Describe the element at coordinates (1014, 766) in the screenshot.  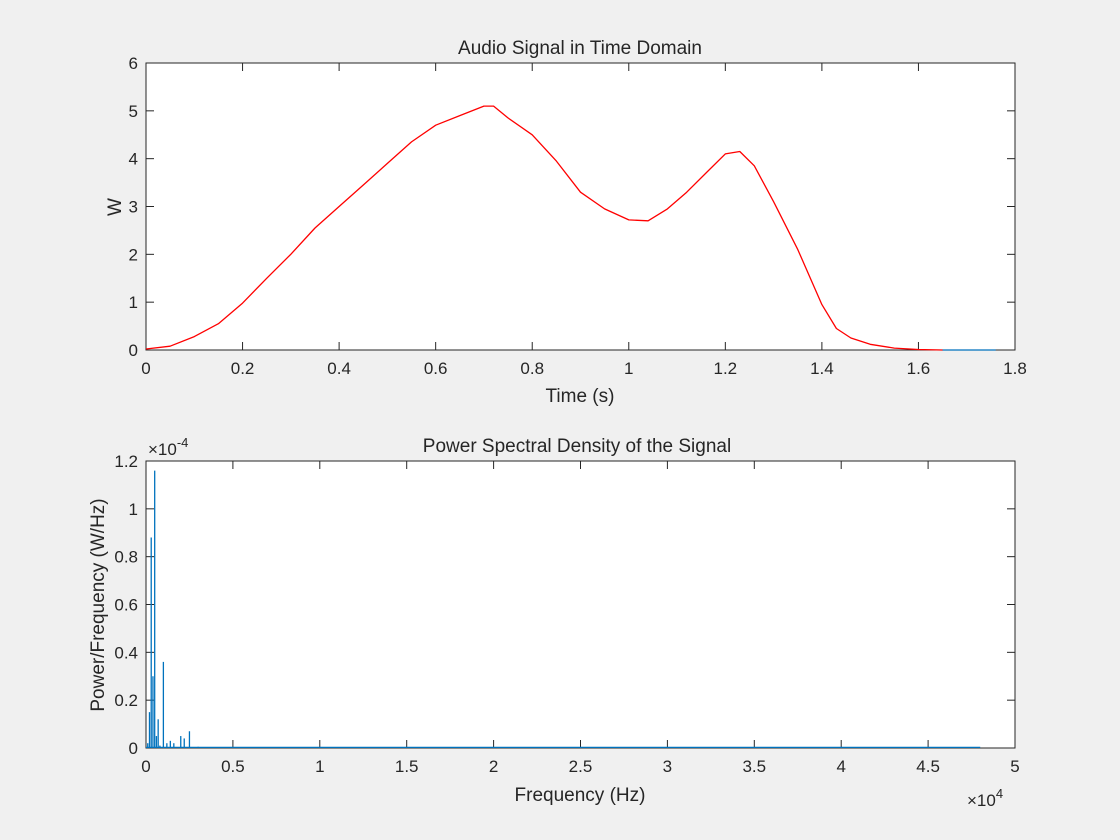
I see `psd-xtick-label: 5` at that location.